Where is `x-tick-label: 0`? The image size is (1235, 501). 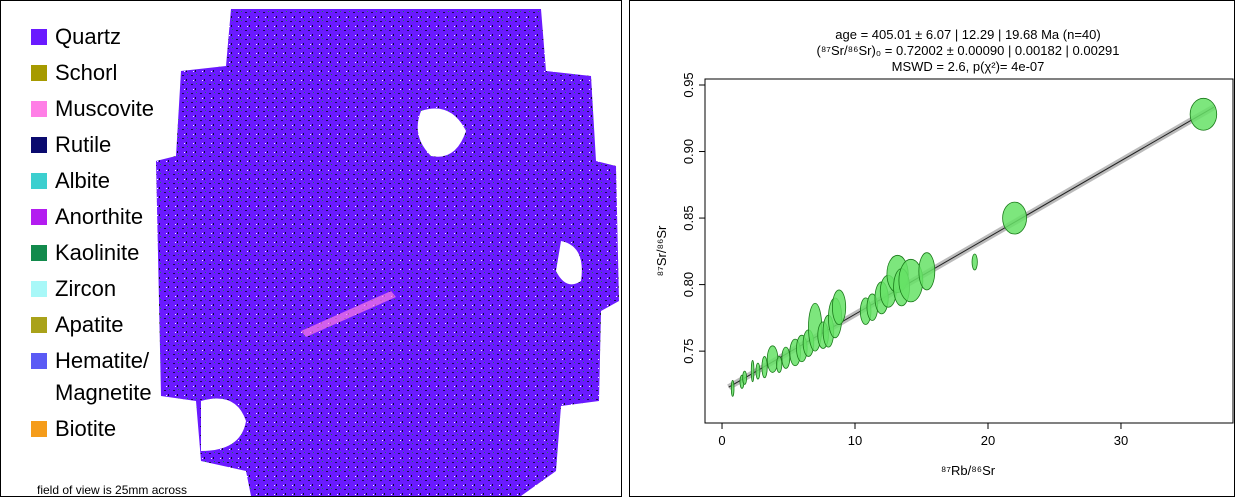
x-tick-label: 0 is located at coordinates (721, 440).